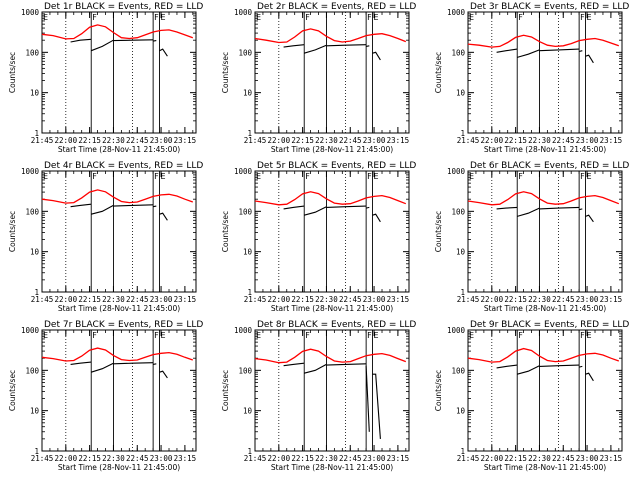 The image size is (640, 480). I want to click on panel-title: Det 7r BLACK = Events, RED = LLD, so click(123, 325).